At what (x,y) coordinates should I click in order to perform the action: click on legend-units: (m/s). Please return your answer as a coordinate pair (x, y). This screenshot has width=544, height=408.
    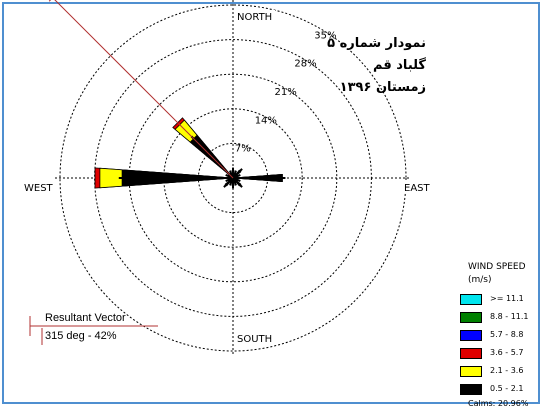
    Looking at the image, I should click on (480, 280).